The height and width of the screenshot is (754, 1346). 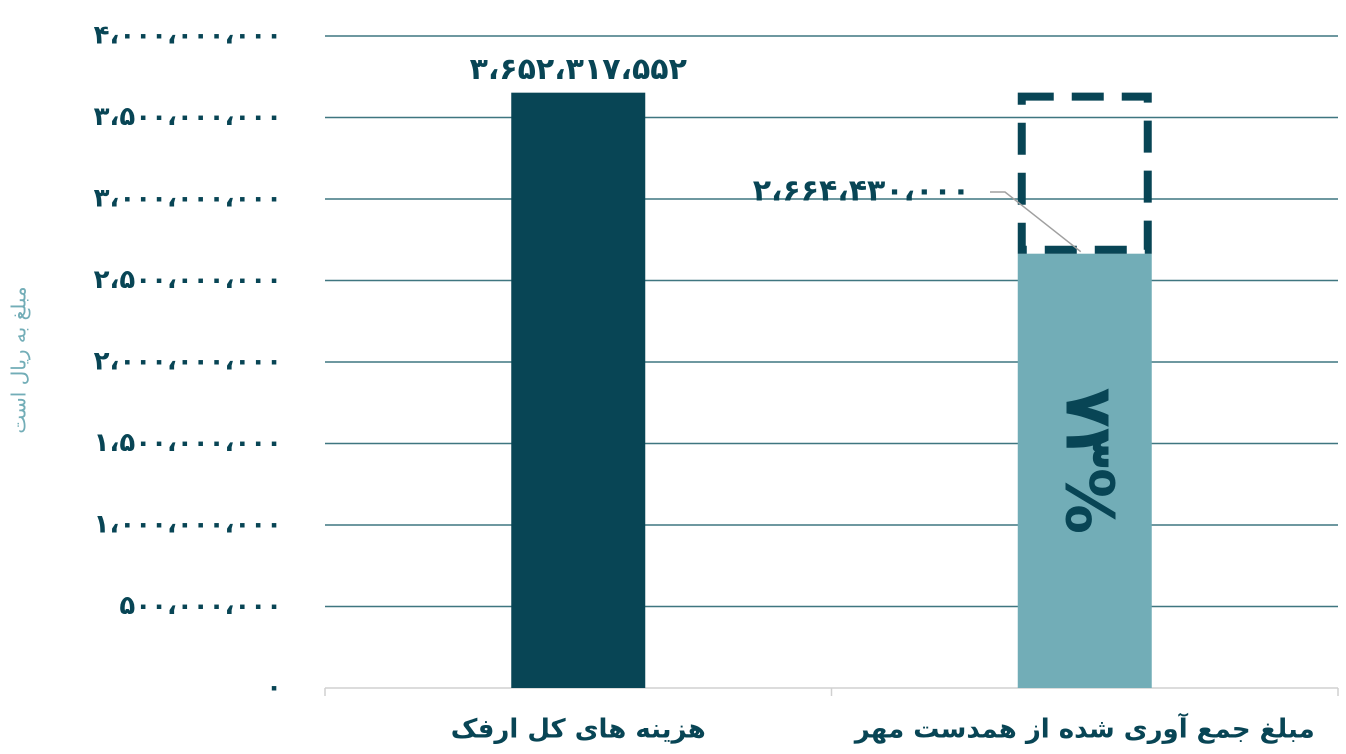 What do you see at coordinates (861, 191) in the screenshot?
I see `value-label: ۲،۶۶۴،۴۳۰،۰۰۰` at bounding box center [861, 191].